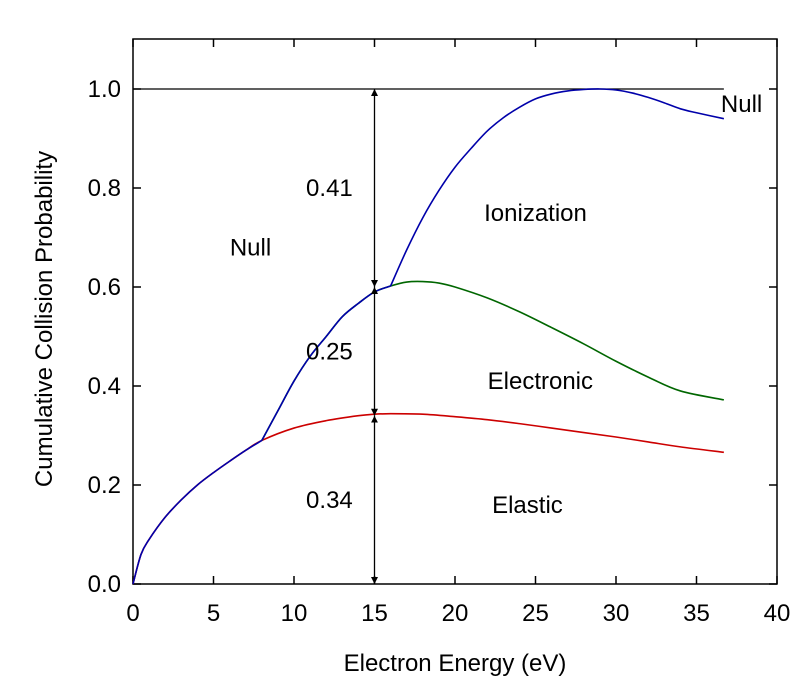 The width and height of the screenshot is (805, 687). Describe the element at coordinates (455, 613) in the screenshot. I see `x-tick-label: 20` at that location.